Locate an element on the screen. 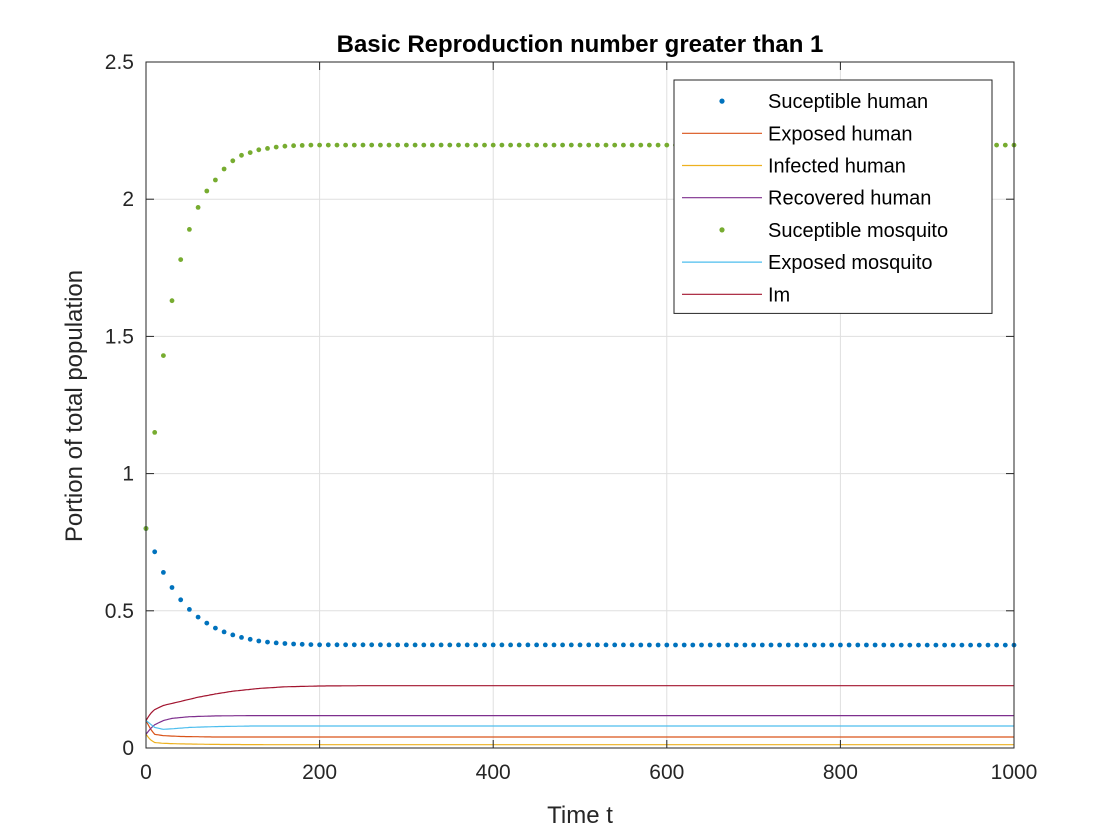 This screenshot has width=1120, height=840. legend-label: Exposed human is located at coordinates (840, 134).